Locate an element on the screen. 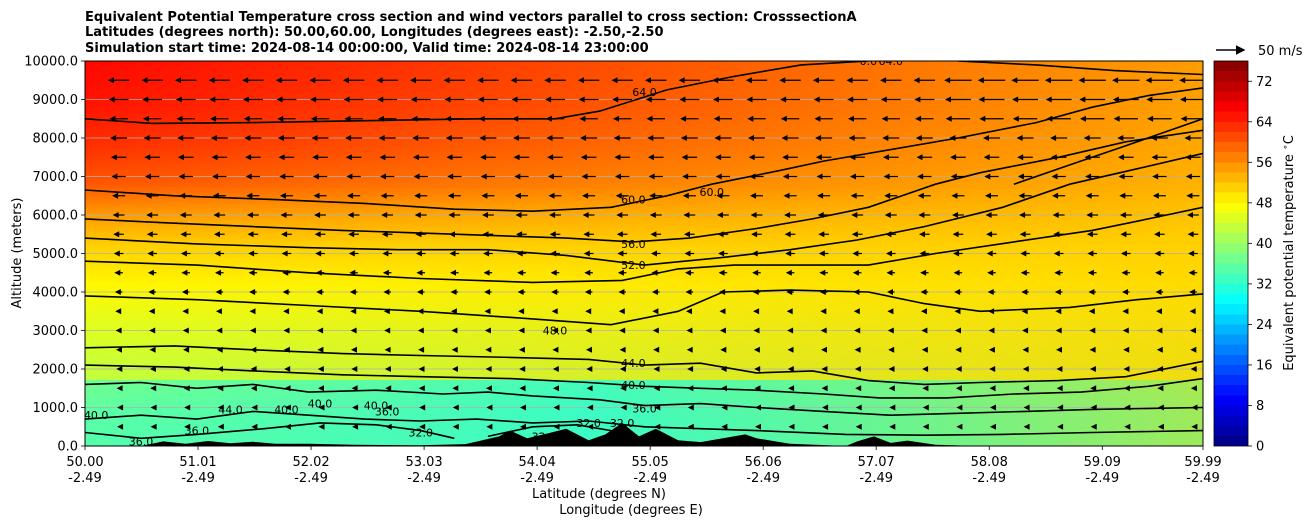  x-tick-label-latitude: 58.08 is located at coordinates (989, 462).